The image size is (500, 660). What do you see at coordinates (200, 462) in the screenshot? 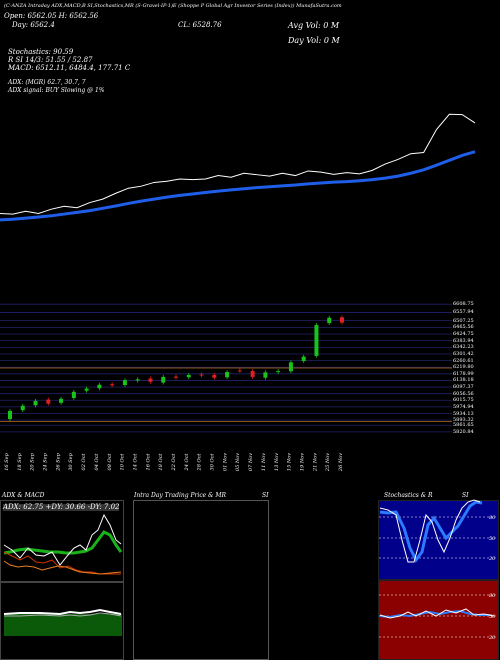
I see `x-axis-label: 28 Oct` at bounding box center [200, 462].